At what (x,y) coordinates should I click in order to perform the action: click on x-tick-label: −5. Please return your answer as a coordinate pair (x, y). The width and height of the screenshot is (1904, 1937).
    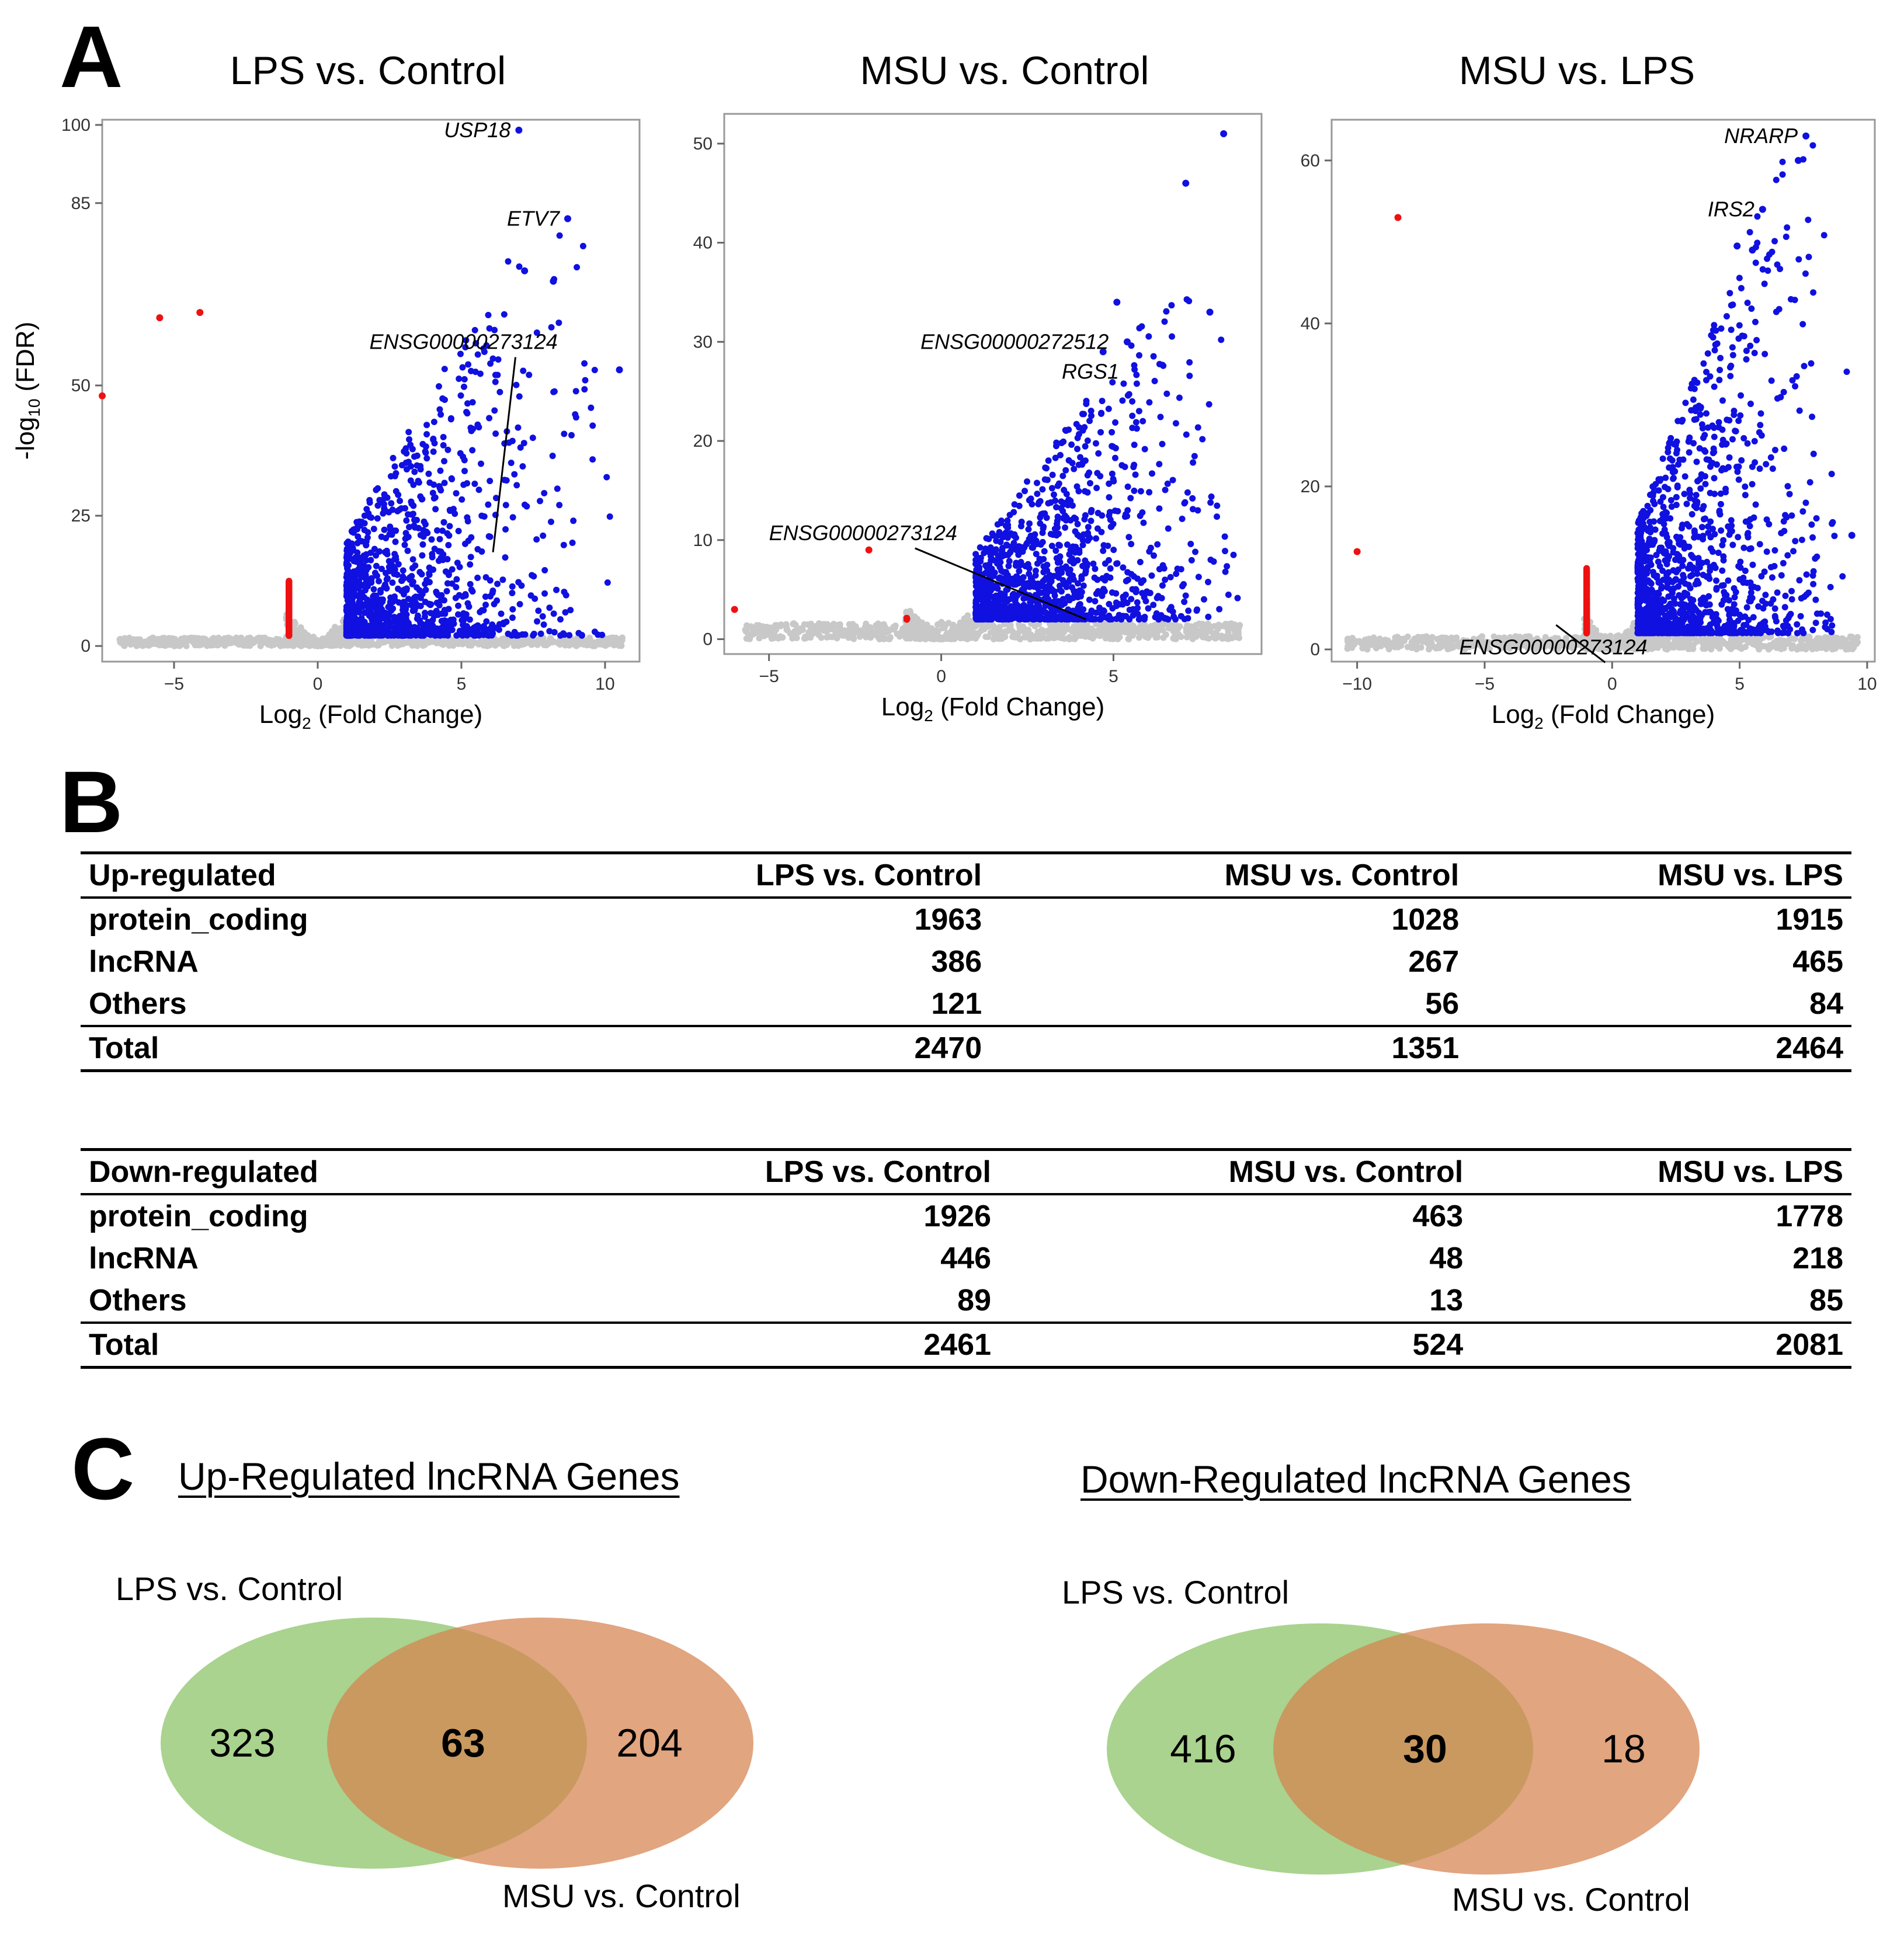
    Looking at the image, I should click on (174, 684).